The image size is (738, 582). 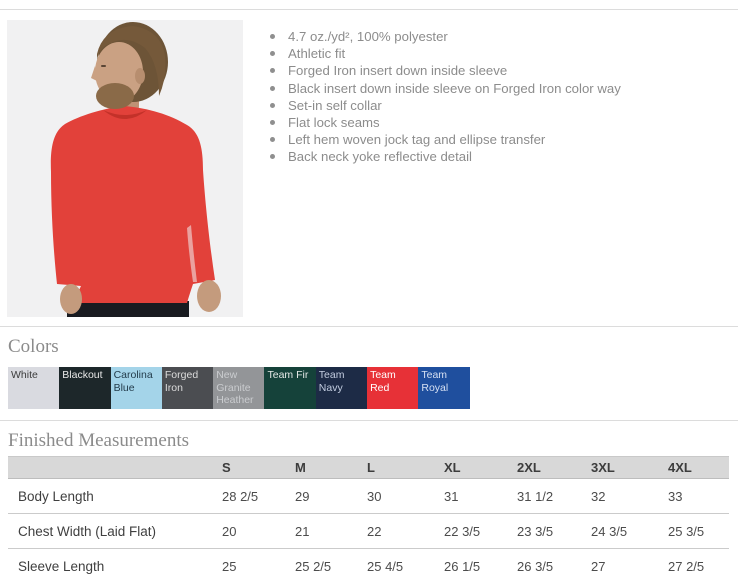 I want to click on color-swatch-label: Blackout, so click(x=82, y=375).